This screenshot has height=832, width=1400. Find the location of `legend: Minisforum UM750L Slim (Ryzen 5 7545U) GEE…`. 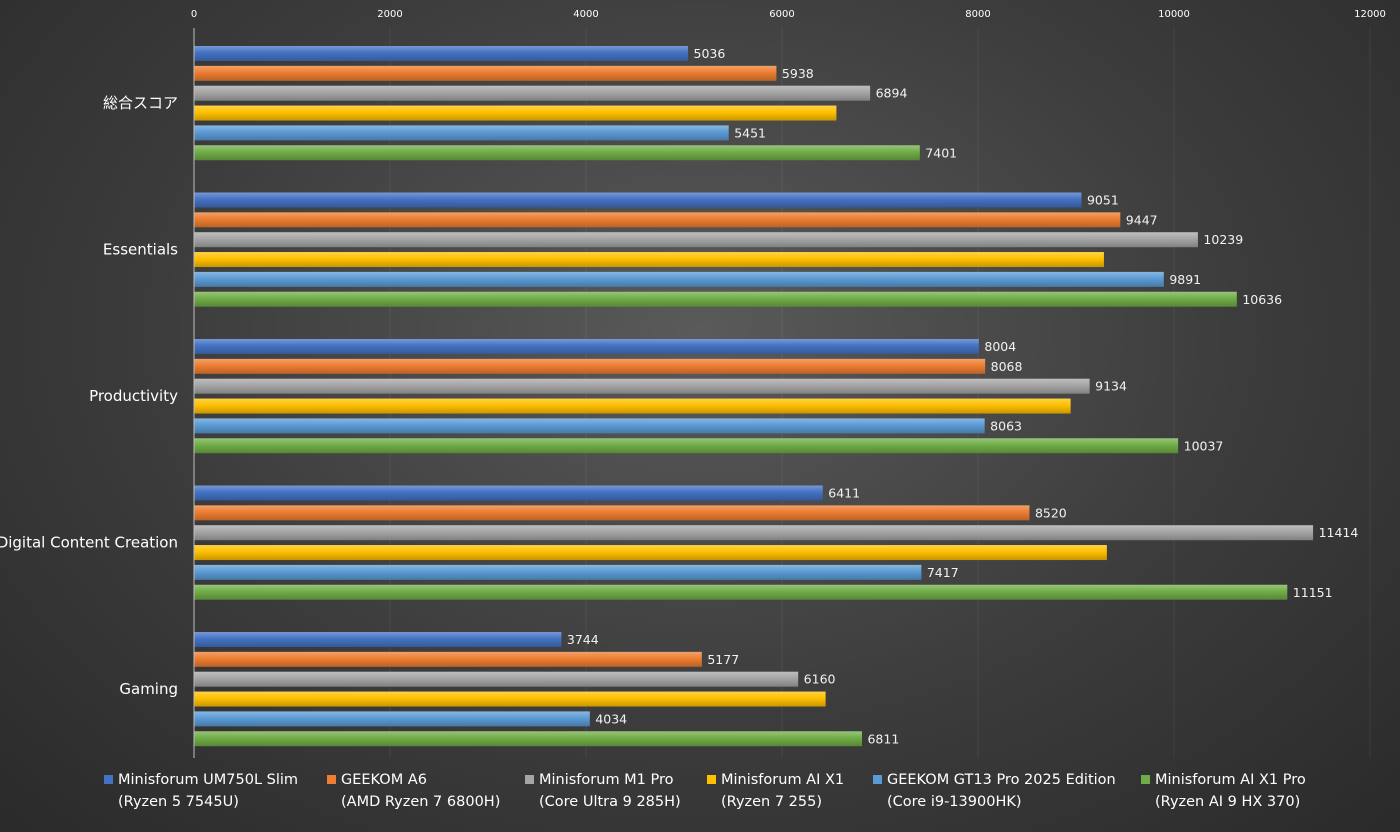

legend: Minisforum UM750L Slim (Ryzen 5 7545U) GEE… is located at coordinates (705, 791).